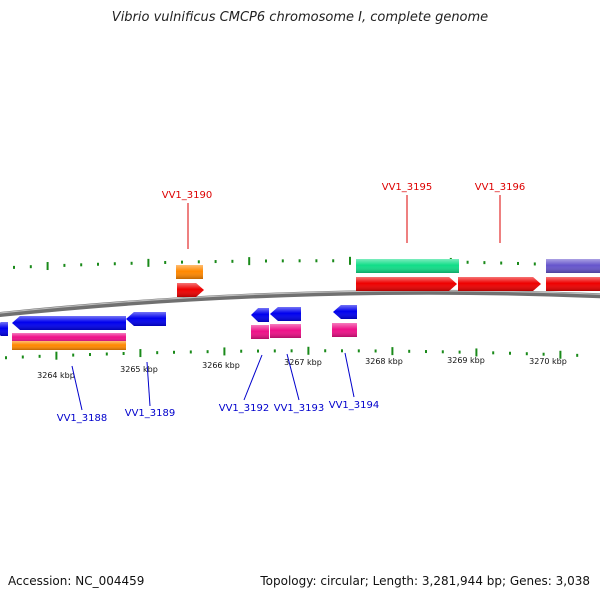 The height and width of the screenshot is (600, 600). What do you see at coordinates (82, 418) in the screenshot?
I see `gene-label: VV1_3188` at bounding box center [82, 418].